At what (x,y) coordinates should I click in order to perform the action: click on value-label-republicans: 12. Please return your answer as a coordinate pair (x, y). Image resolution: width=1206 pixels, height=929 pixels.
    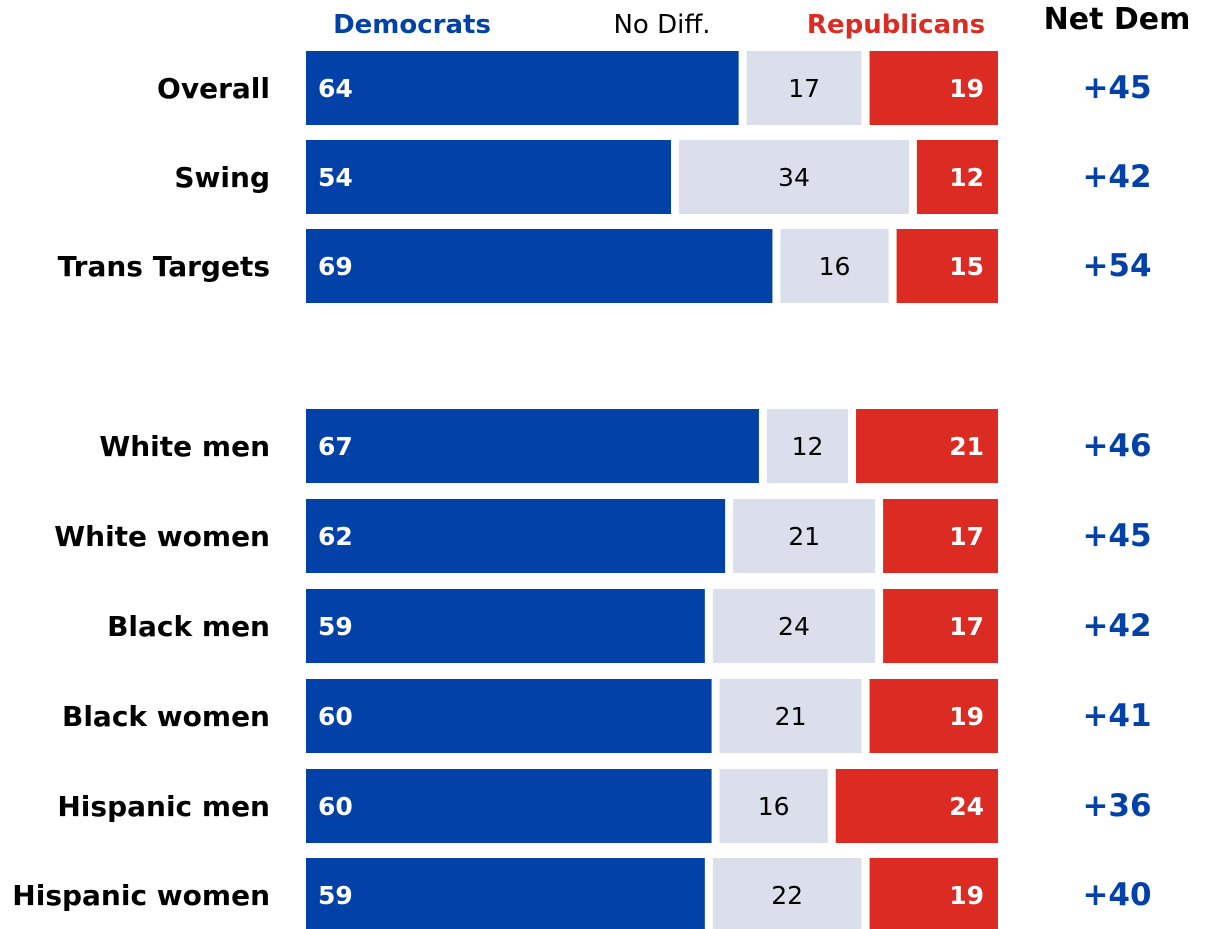
    Looking at the image, I should click on (966, 177).